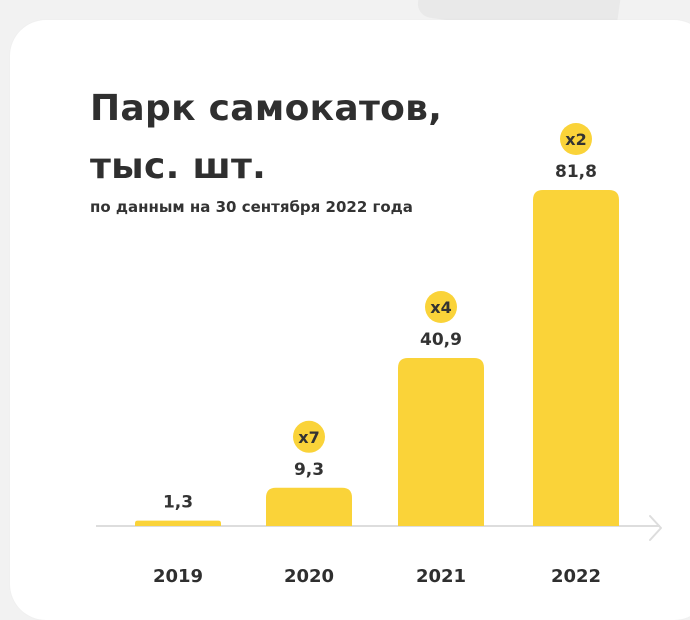 This screenshot has width=690, height=620. What do you see at coordinates (178, 166) in the screenshot?
I see `chart-title-line-2: тыс. шт.` at bounding box center [178, 166].